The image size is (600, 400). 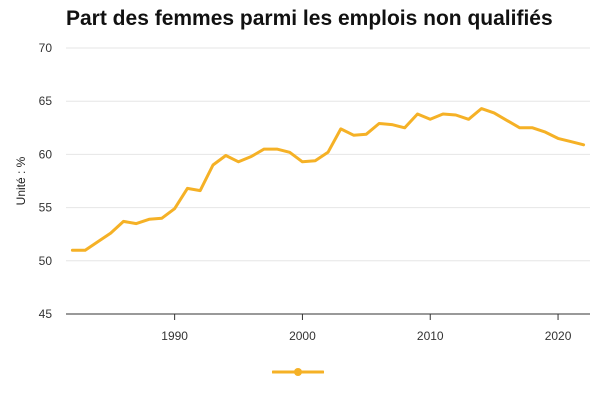 What do you see at coordinates (46, 261) in the screenshot?
I see `y-tick-label: 50` at bounding box center [46, 261].